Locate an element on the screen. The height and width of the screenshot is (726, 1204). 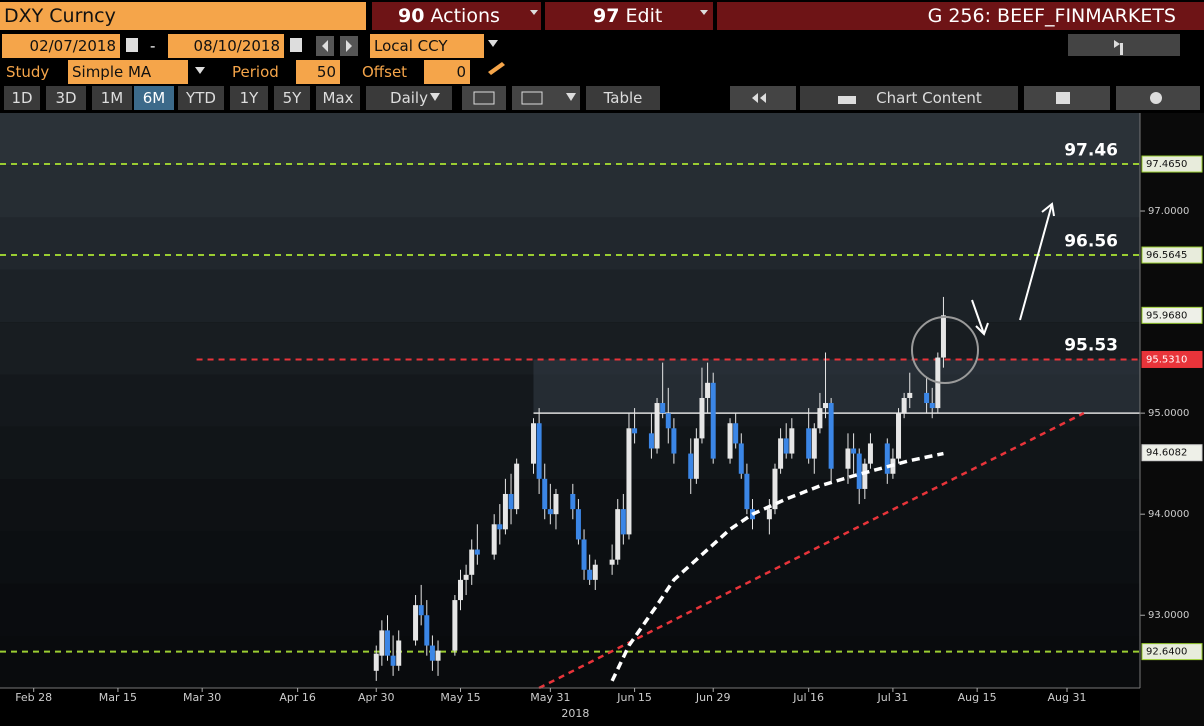
page-title: G 256: BEEF_FINMARKETS is located at coordinates (960, 16).